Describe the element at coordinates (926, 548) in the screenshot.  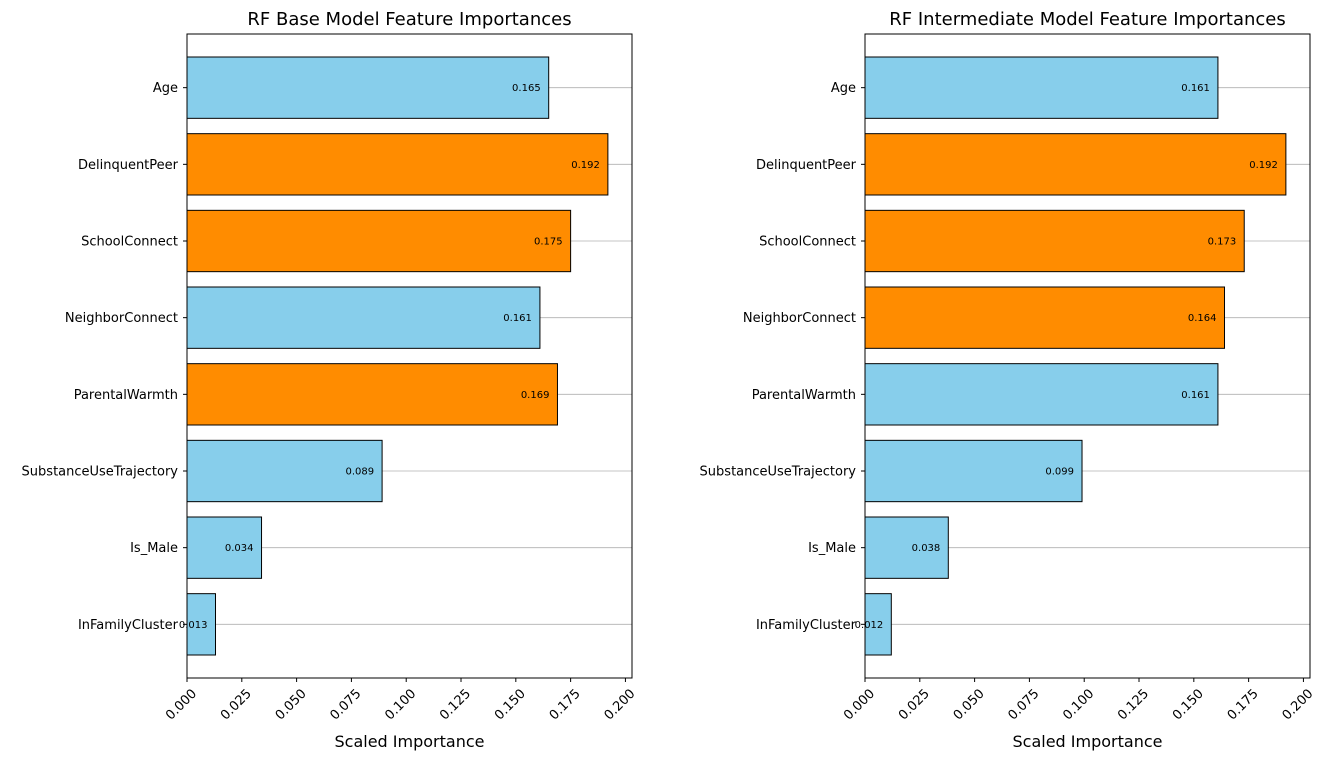
I see `bar-value-label: 0.038` at that location.